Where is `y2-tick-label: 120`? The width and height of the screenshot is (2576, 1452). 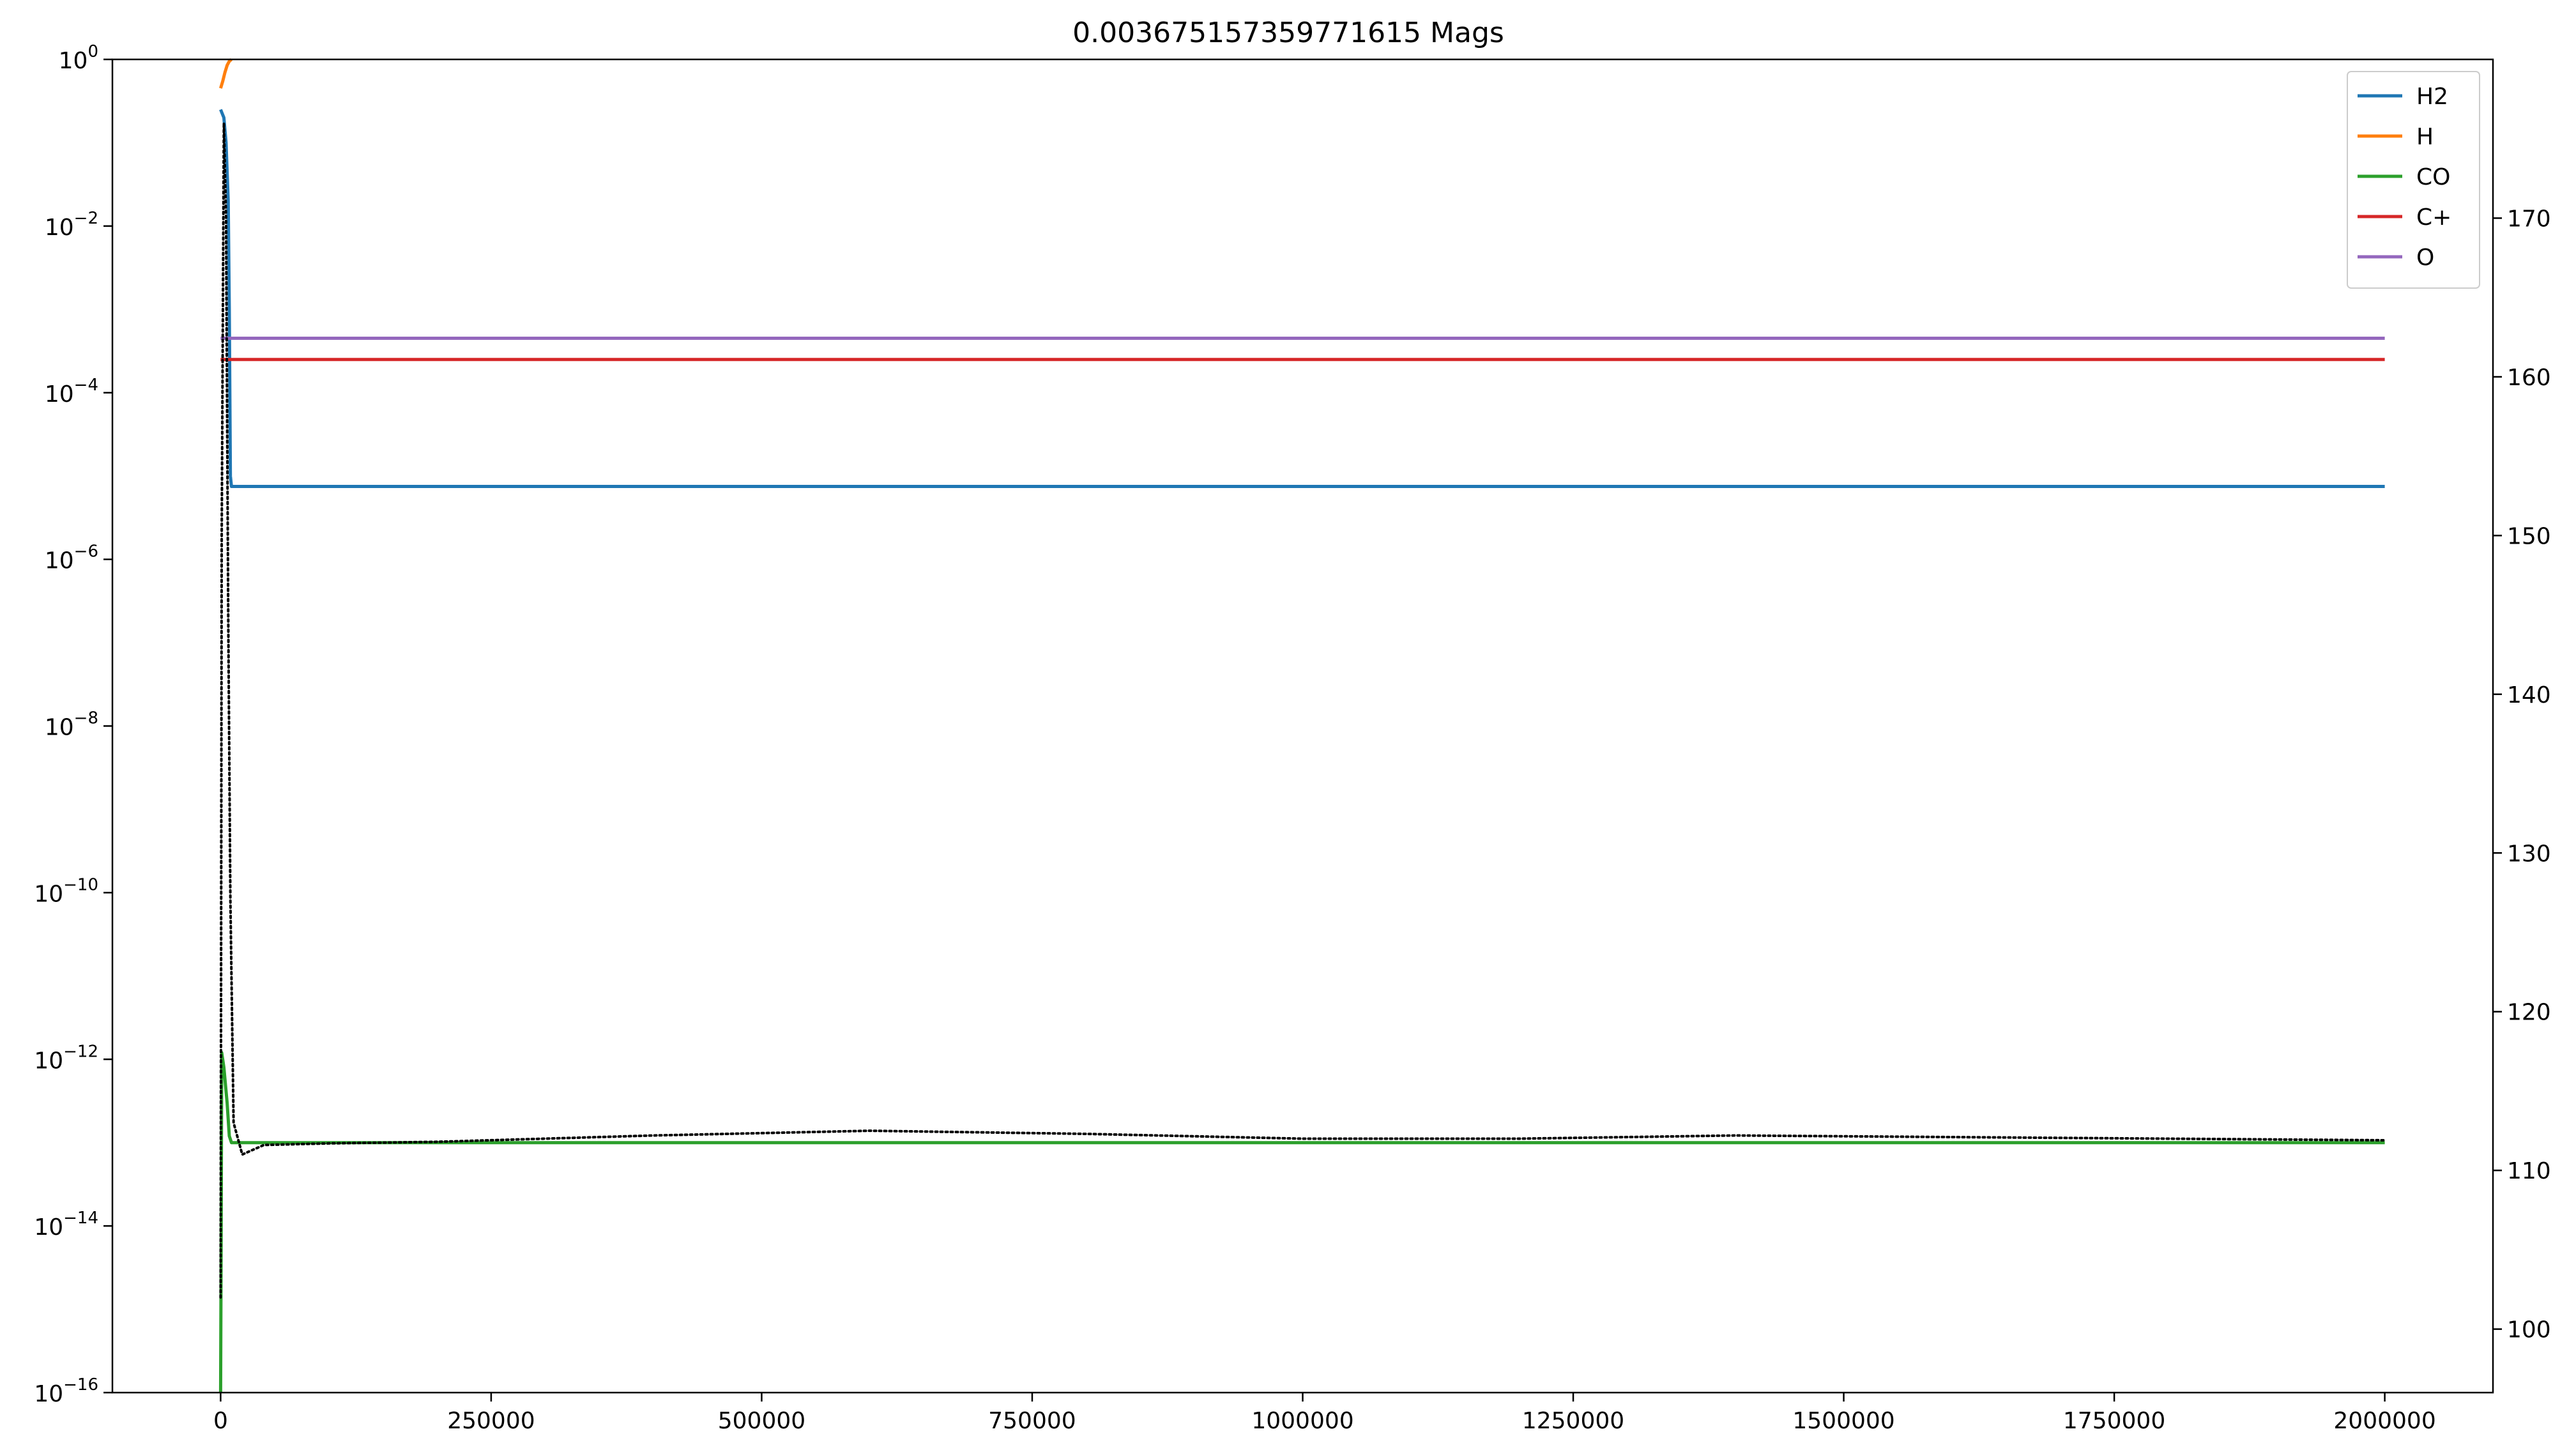
y2-tick-label: 120 is located at coordinates (2529, 1013).